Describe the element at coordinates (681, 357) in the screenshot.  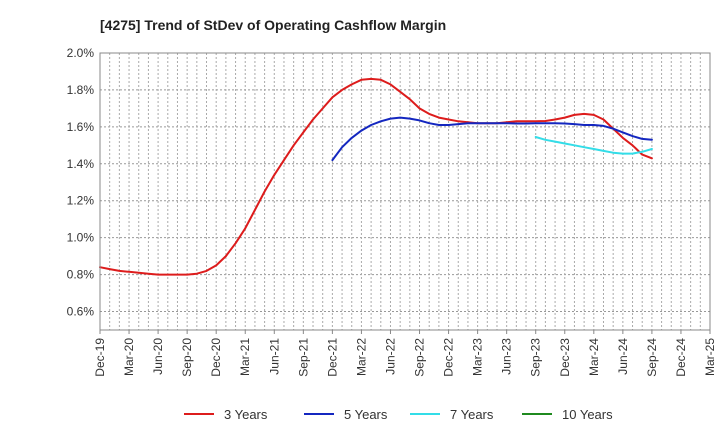
I see `x-tick-label: Dec-24` at that location.